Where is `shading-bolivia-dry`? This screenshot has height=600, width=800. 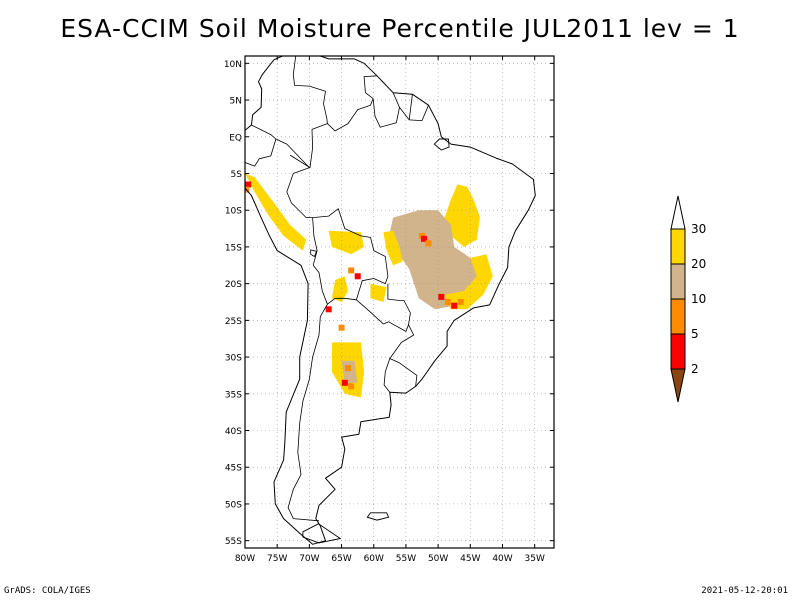
shading-bolivia-dry is located at coordinates (346, 242).